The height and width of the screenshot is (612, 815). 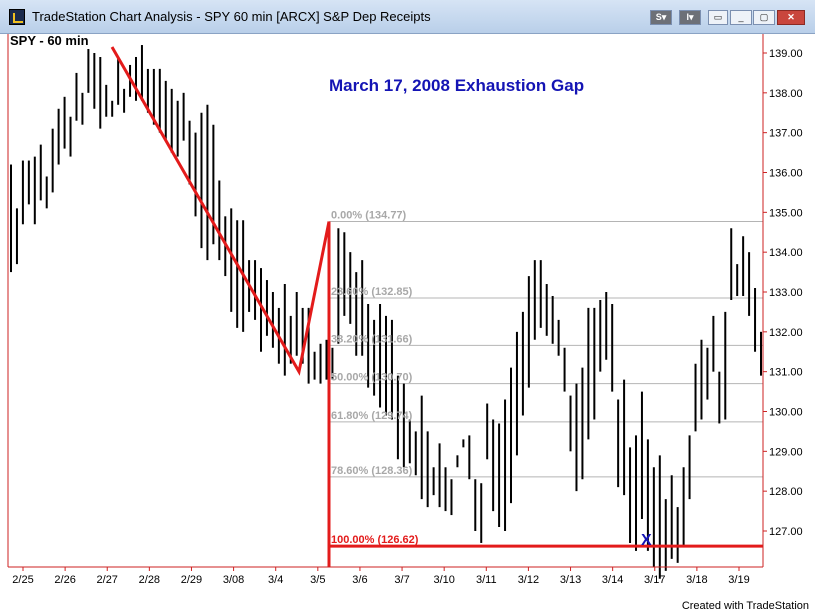 I want to click on indicator-menu-button: I▾, so click(x=690, y=17).